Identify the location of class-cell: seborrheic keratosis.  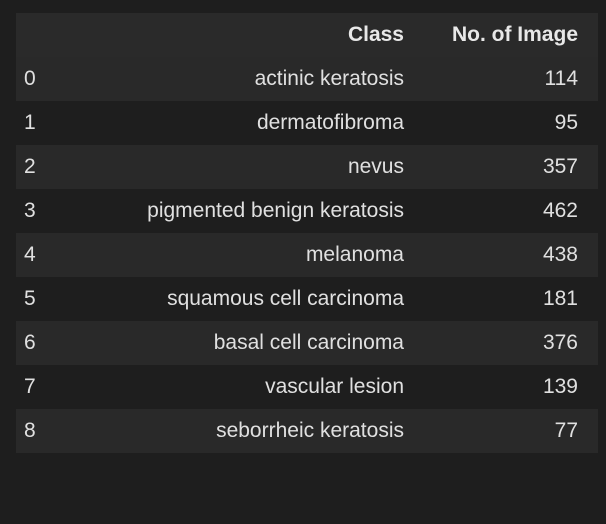
(310, 430).